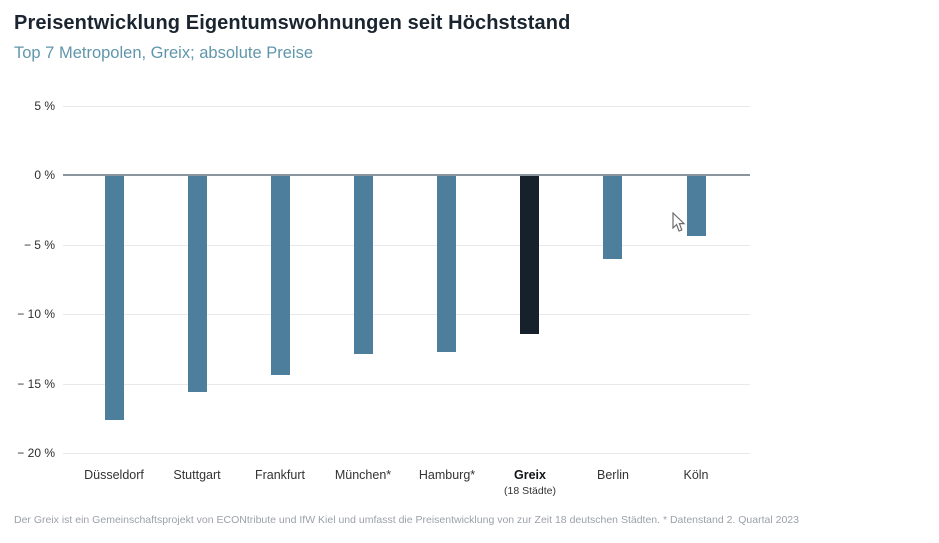 This screenshot has height=543, width=939. I want to click on bar-stuttgart, so click(197, 284).